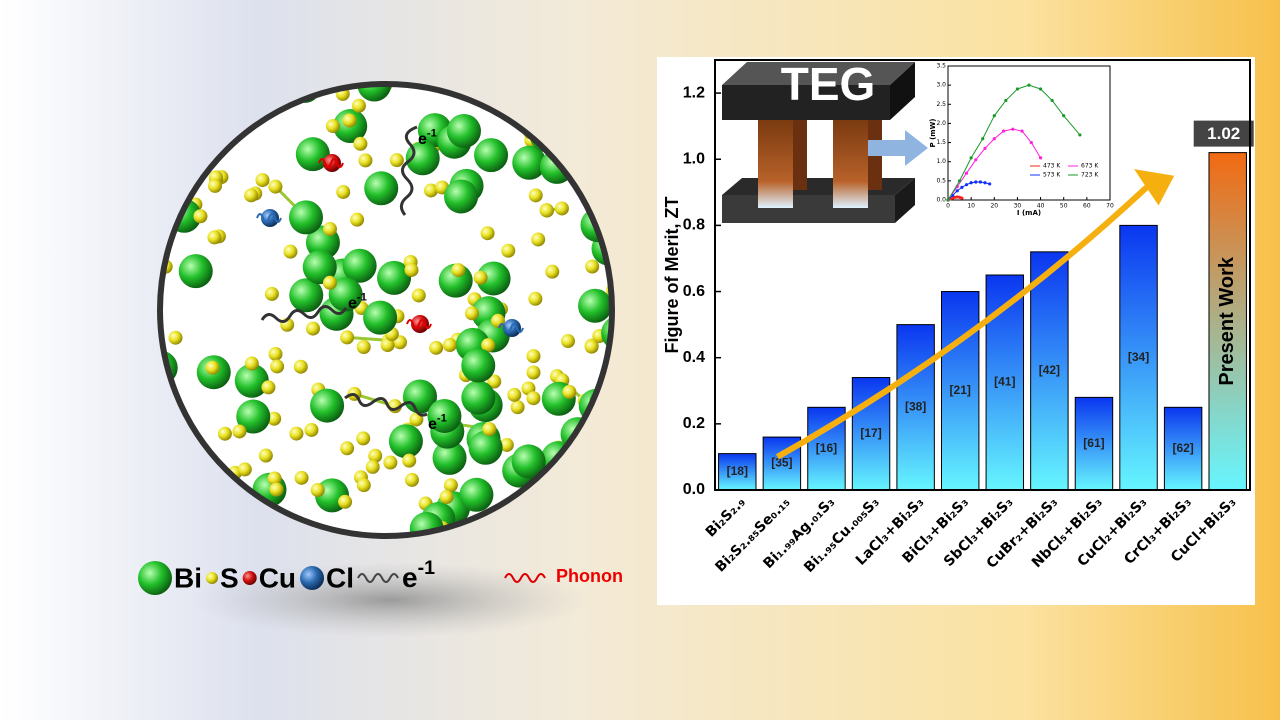  I want to click on y-tick-label: 0.2, so click(694, 423).